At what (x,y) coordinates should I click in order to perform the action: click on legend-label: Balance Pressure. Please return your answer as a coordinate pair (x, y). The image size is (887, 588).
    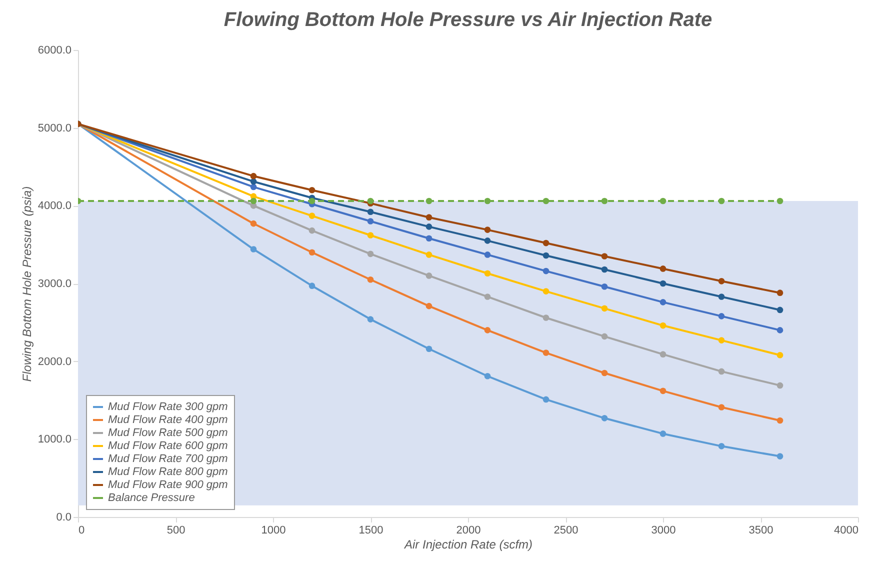
    Looking at the image, I should click on (151, 498).